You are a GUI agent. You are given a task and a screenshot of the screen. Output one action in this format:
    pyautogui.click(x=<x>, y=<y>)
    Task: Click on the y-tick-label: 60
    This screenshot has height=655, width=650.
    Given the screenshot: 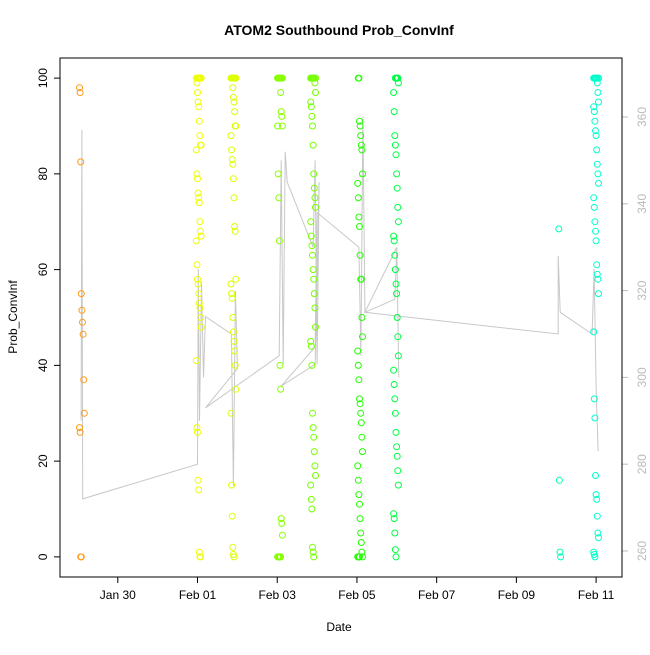 What is the action you would take?
    pyautogui.click(x=43, y=270)
    